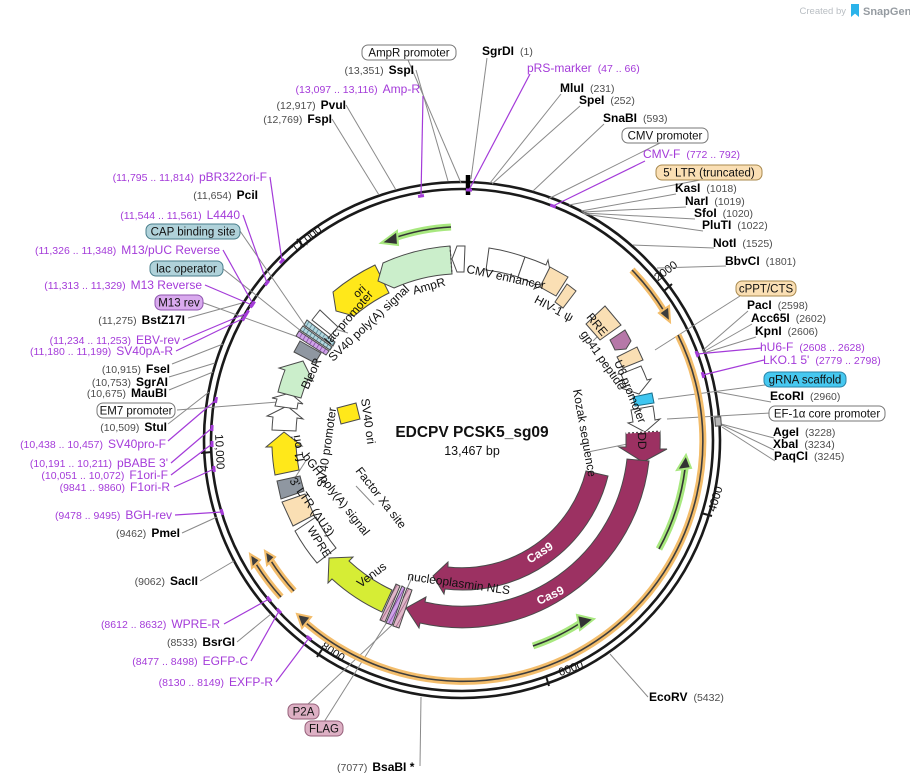 The image size is (910, 784). Describe the element at coordinates (458, 259) in the screenshot. I see `ampr-promoter-feature` at that location.